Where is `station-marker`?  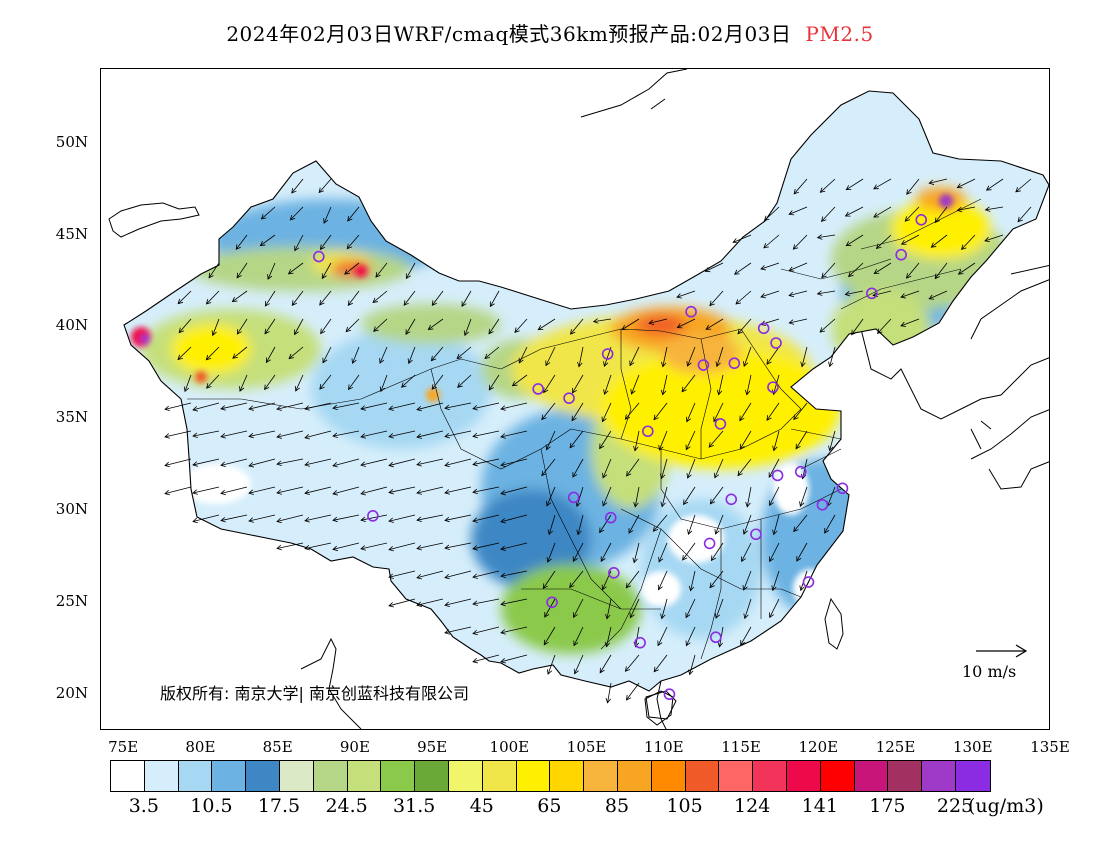 station-marker is located at coordinates (709, 543).